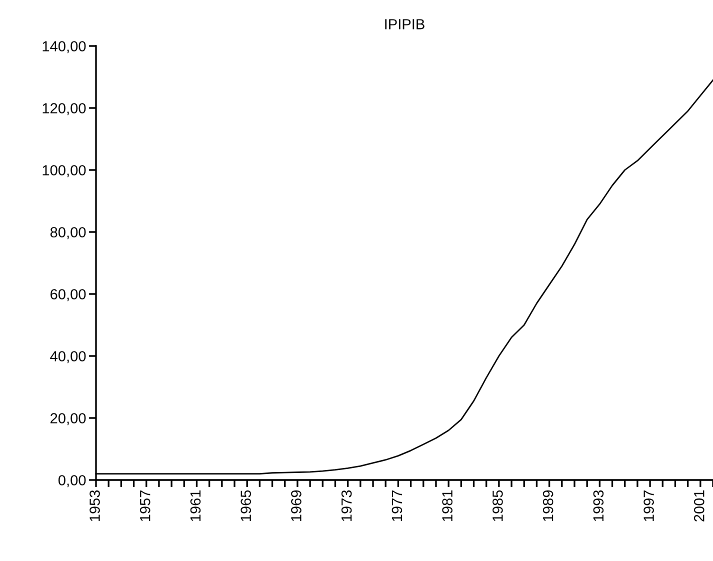  Describe the element at coordinates (699, 506) in the screenshot. I see `x-tick-label: 2001` at that location.